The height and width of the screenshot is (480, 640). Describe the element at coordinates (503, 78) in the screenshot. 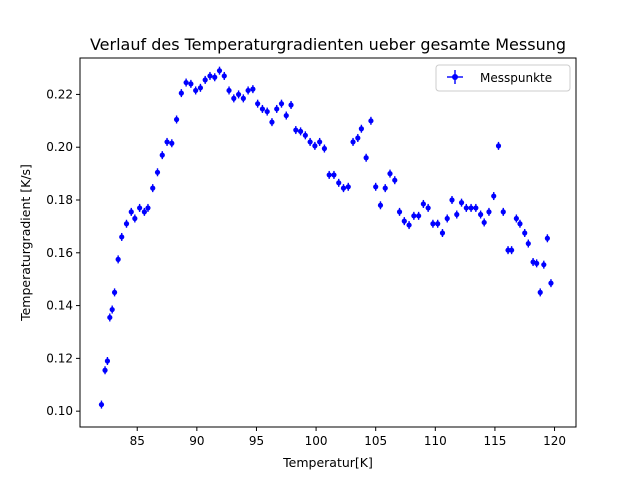

I see `legend: Messpunkte` at that location.